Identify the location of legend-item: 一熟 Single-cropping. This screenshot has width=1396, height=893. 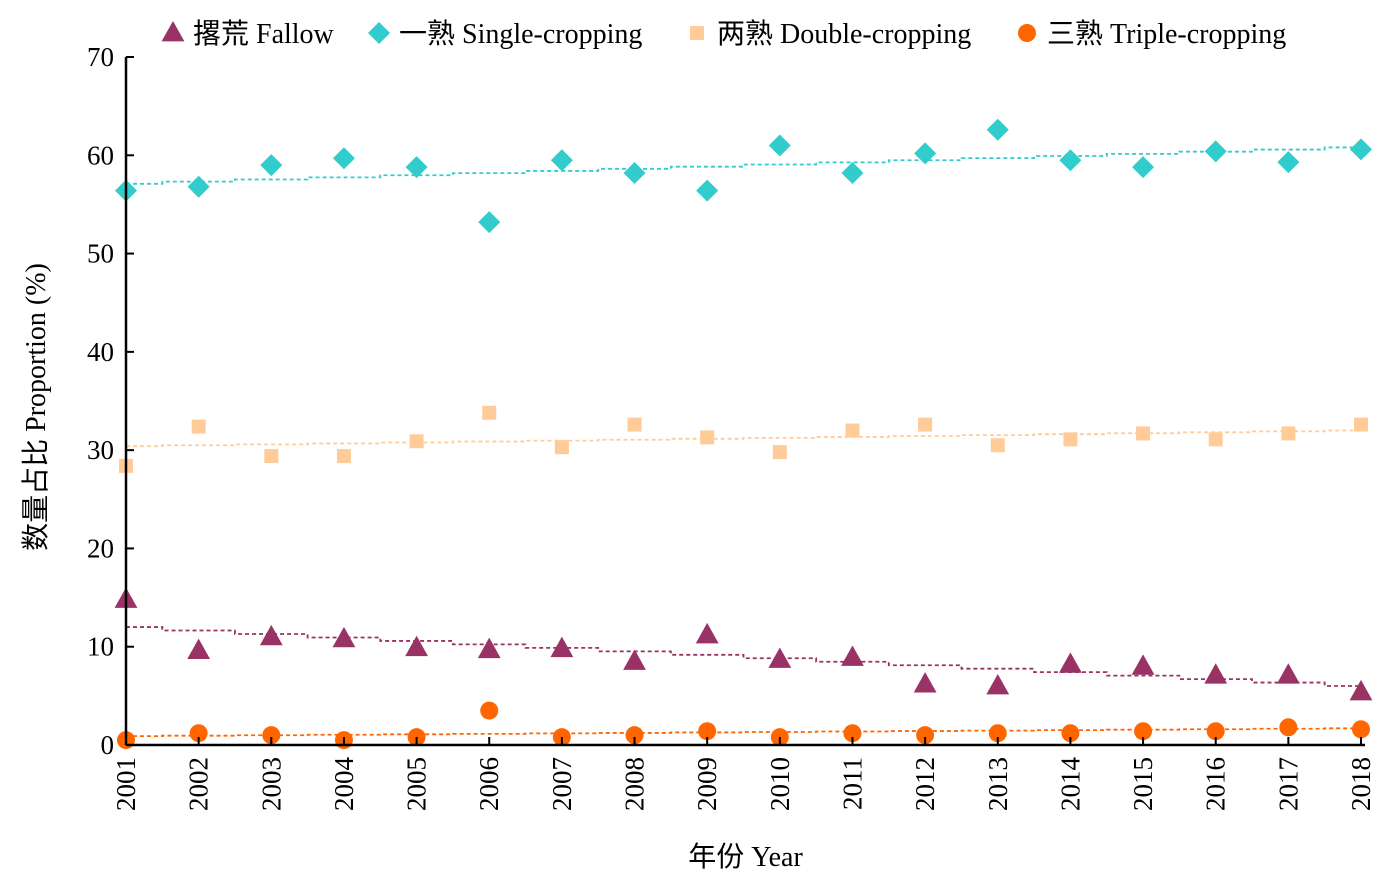
(505, 34).